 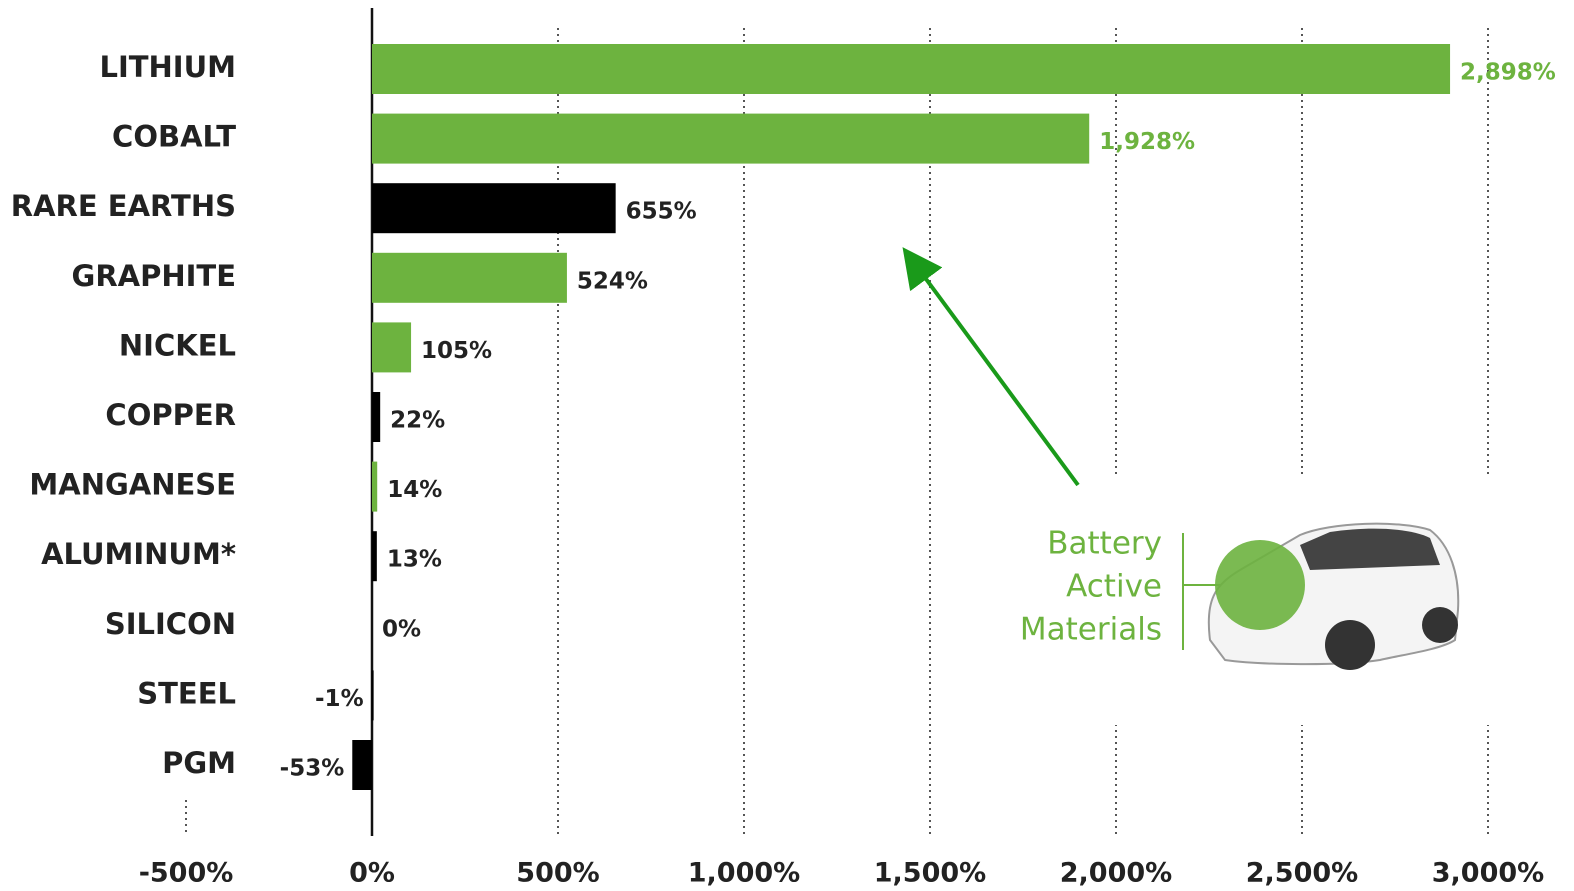 What do you see at coordinates (170, 415) in the screenshot?
I see `category-label: COPPER` at bounding box center [170, 415].